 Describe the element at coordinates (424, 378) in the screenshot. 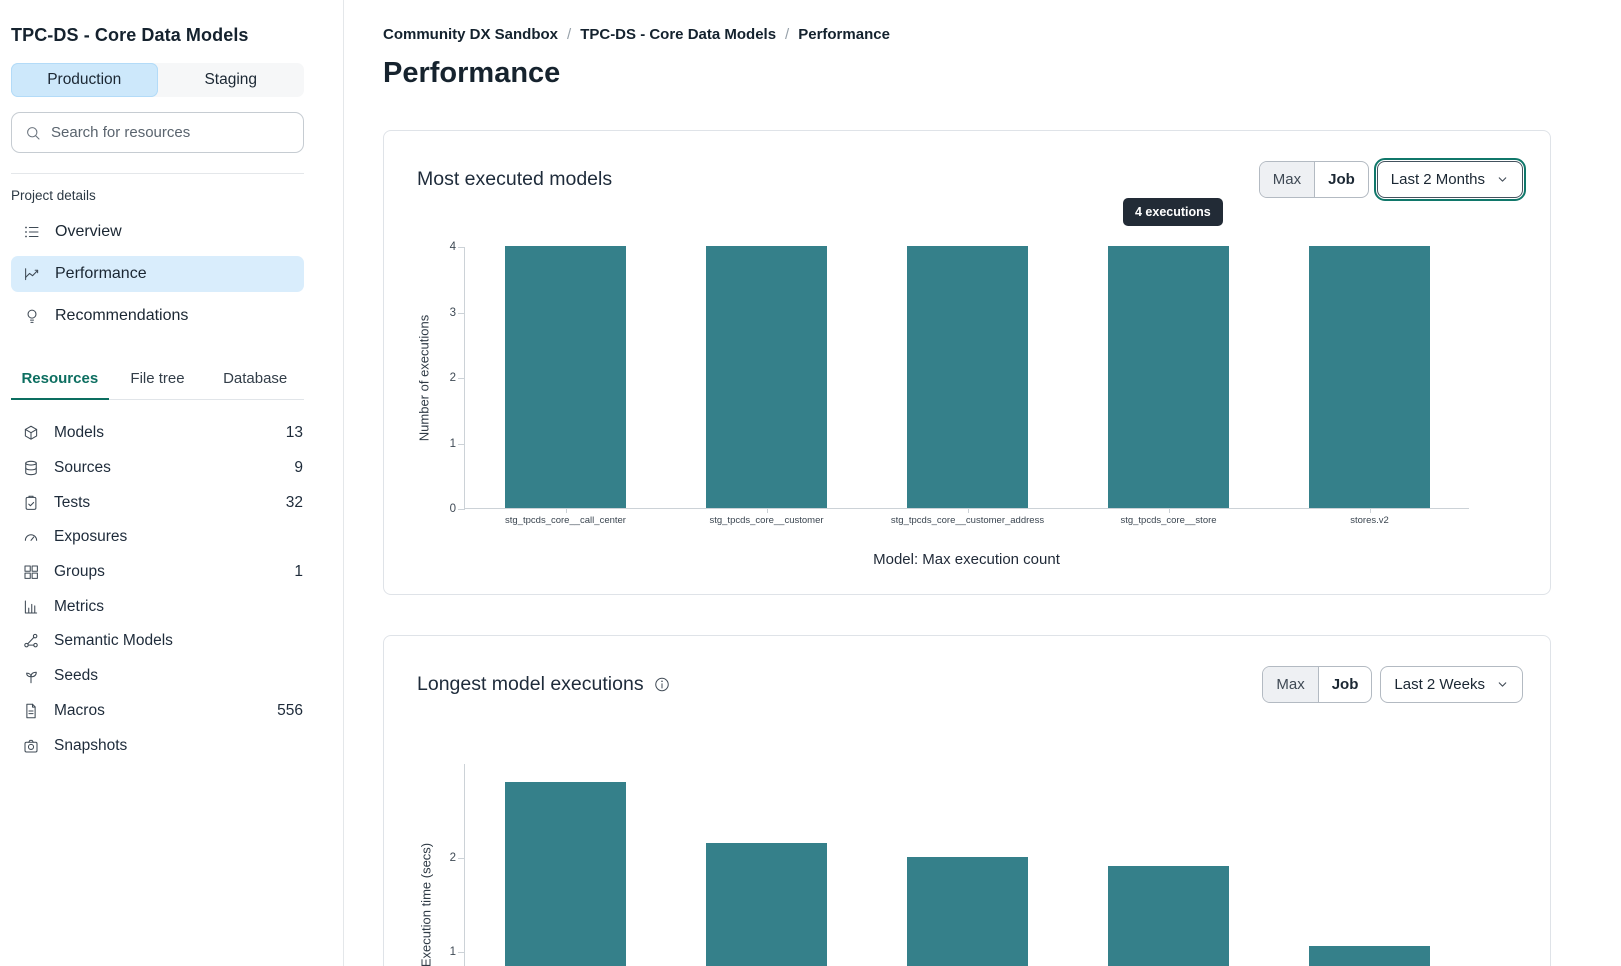

I see `y-axis-label: Number of executions` at that location.